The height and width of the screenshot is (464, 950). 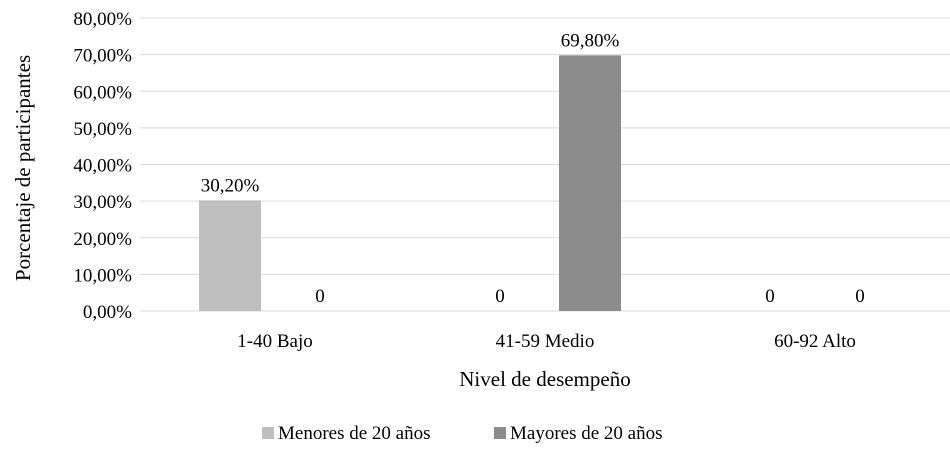 I want to click on legend-label: Menores de 20 años, so click(x=354, y=433).